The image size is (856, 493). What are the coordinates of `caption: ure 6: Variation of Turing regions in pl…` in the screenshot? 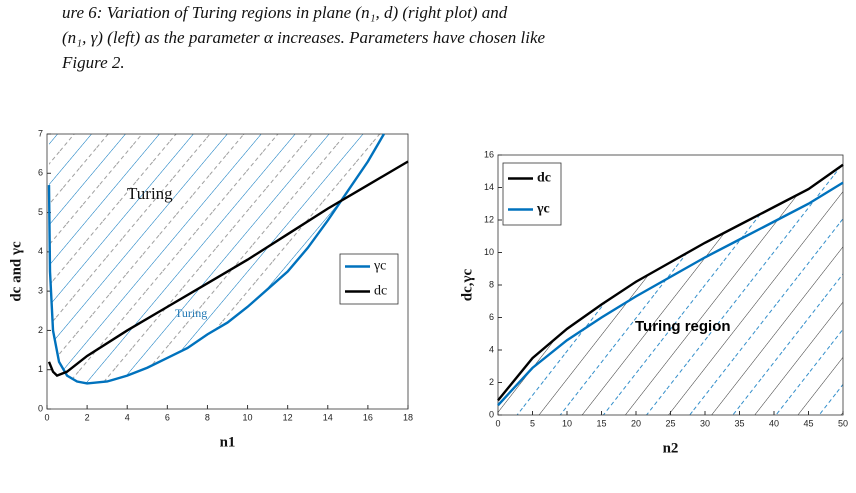 It's located at (452, 37).